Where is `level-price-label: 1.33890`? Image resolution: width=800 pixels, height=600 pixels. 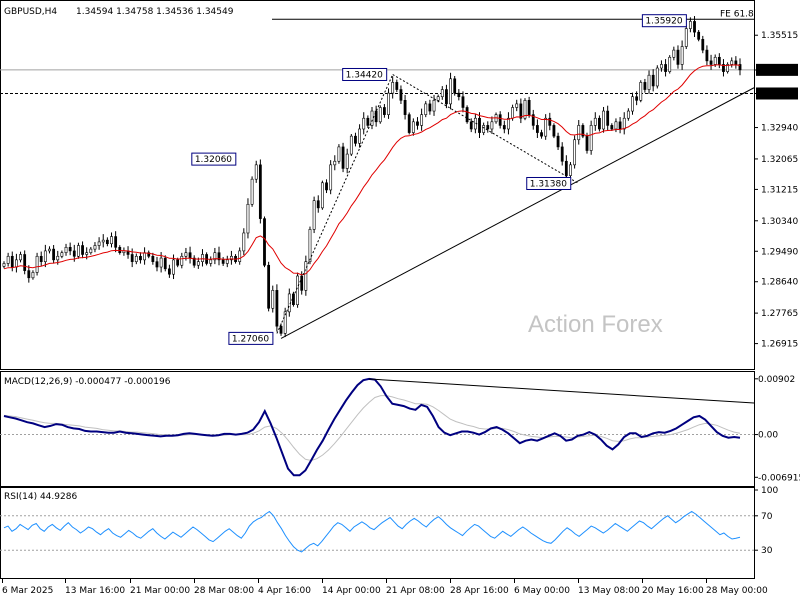 level-price-label: 1.33890 is located at coordinates (778, 94).